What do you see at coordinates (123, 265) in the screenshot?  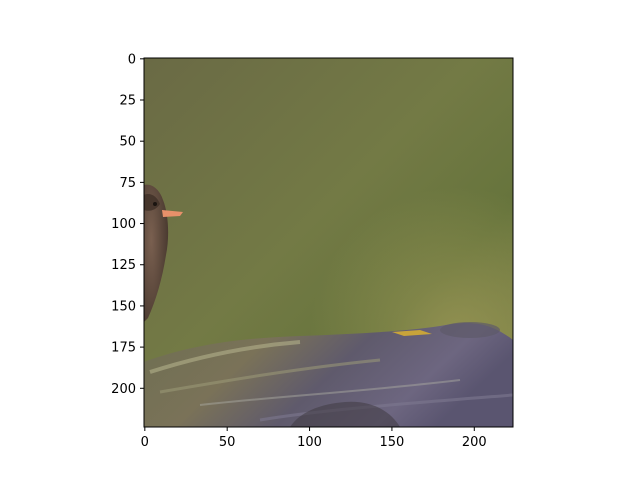 I see `y-tick-label: 125` at bounding box center [123, 265].